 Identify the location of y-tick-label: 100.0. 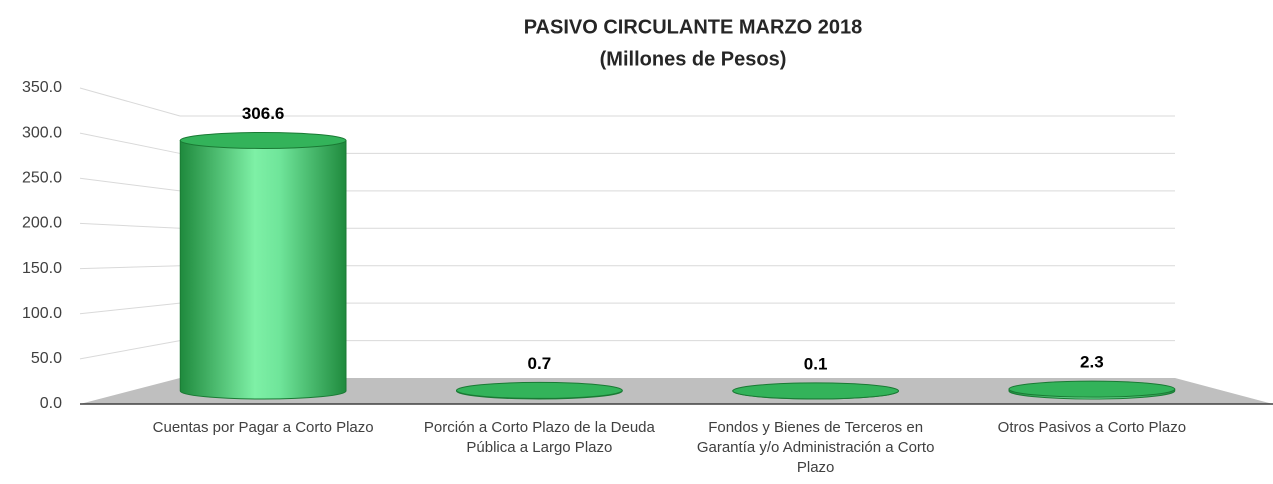
(42, 313).